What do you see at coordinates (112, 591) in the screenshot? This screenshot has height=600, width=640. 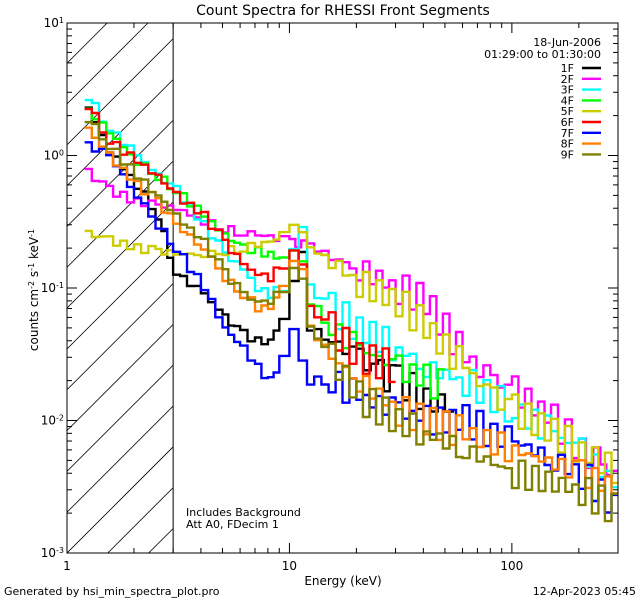 I see `footer-generated-by: Generated by hsi_min_spectra_plot.pro` at bounding box center [112, 591].